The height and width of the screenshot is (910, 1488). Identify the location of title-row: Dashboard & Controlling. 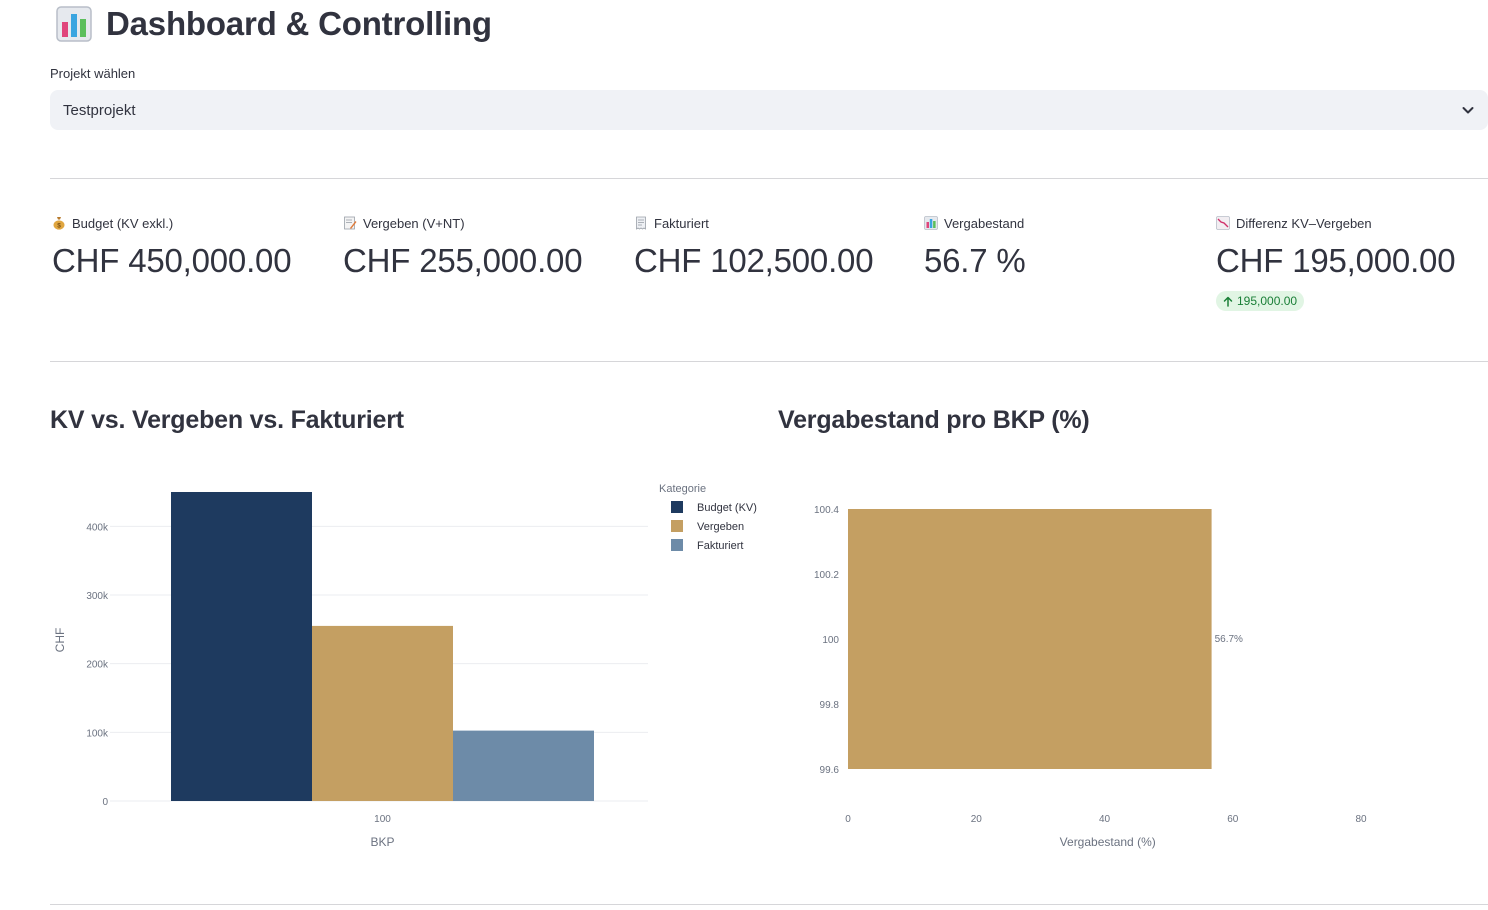
(274, 24).